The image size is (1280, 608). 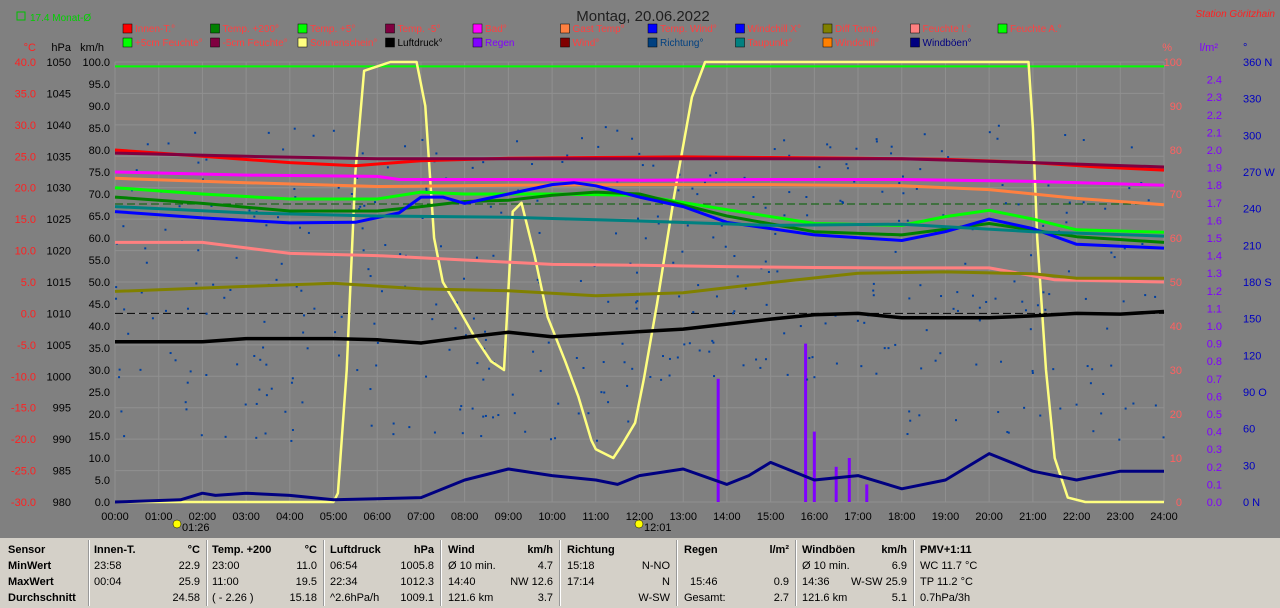 I want to click on hpa-tick: 1030, so click(x=59, y=189).